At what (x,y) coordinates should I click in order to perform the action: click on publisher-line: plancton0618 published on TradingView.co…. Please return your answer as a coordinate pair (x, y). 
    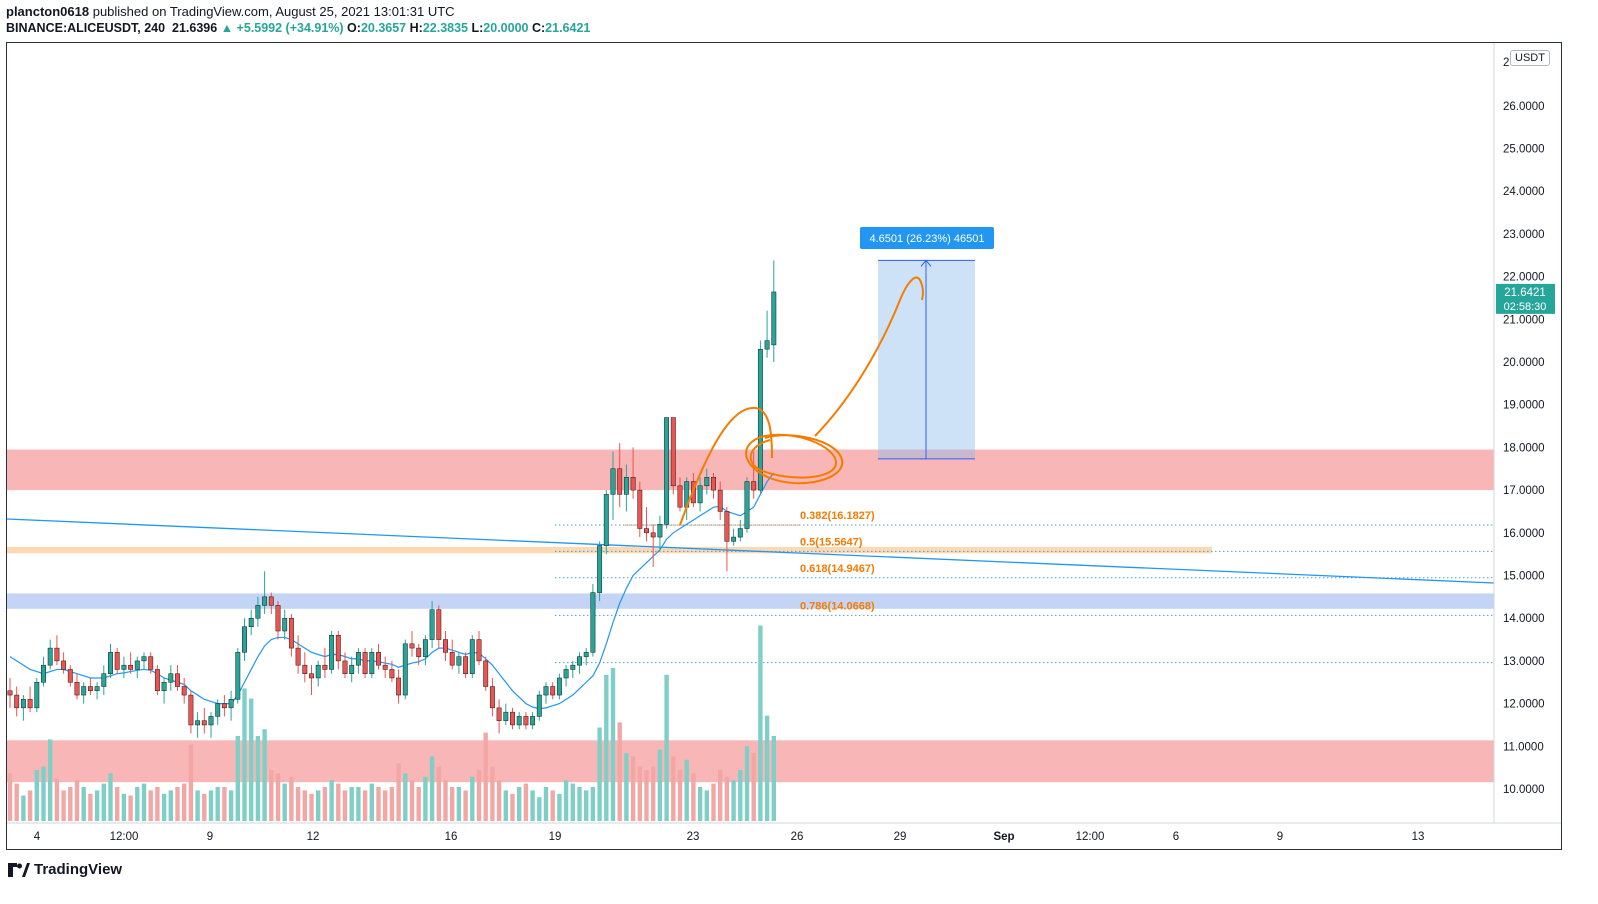
    Looking at the image, I should click on (230, 11).